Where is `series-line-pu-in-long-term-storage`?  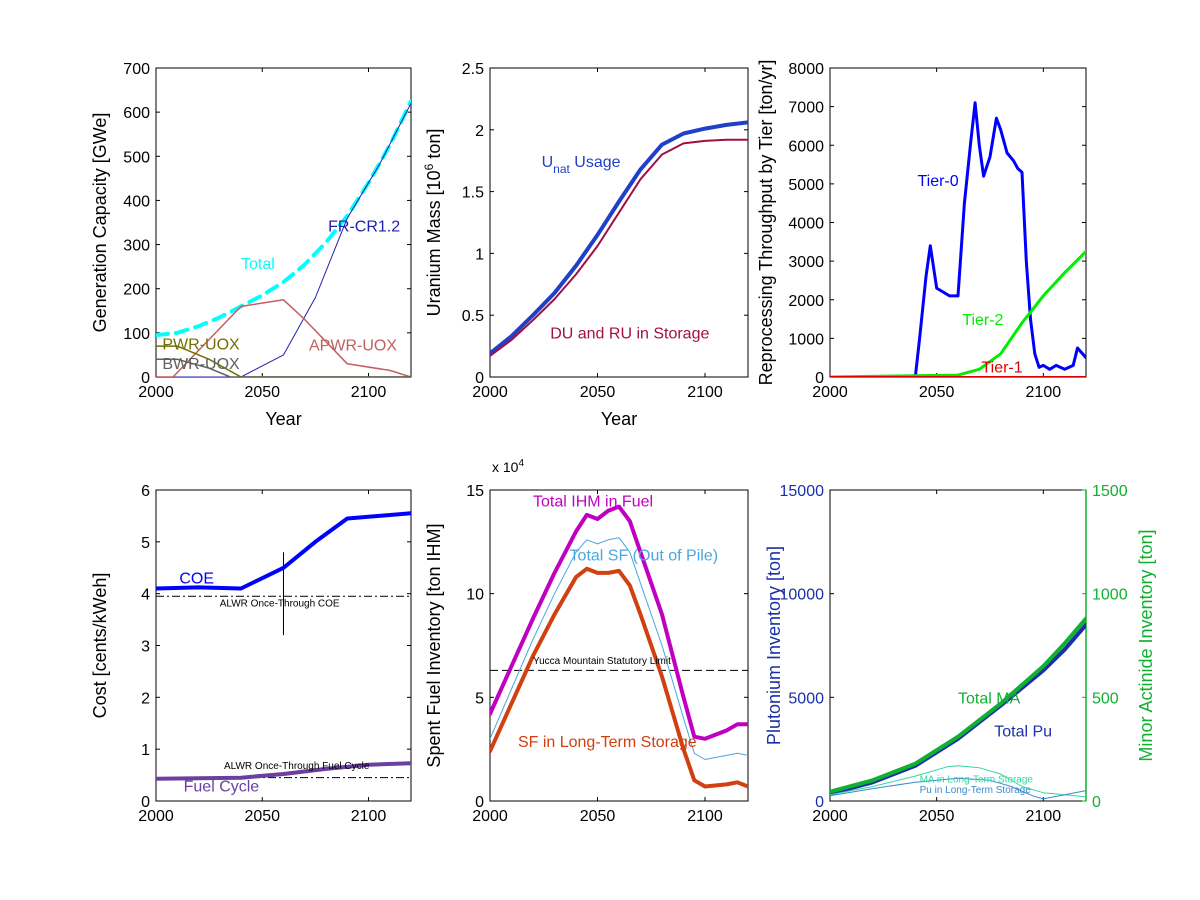
series-line-pu-in-long-term-storage is located at coordinates (958, 788).